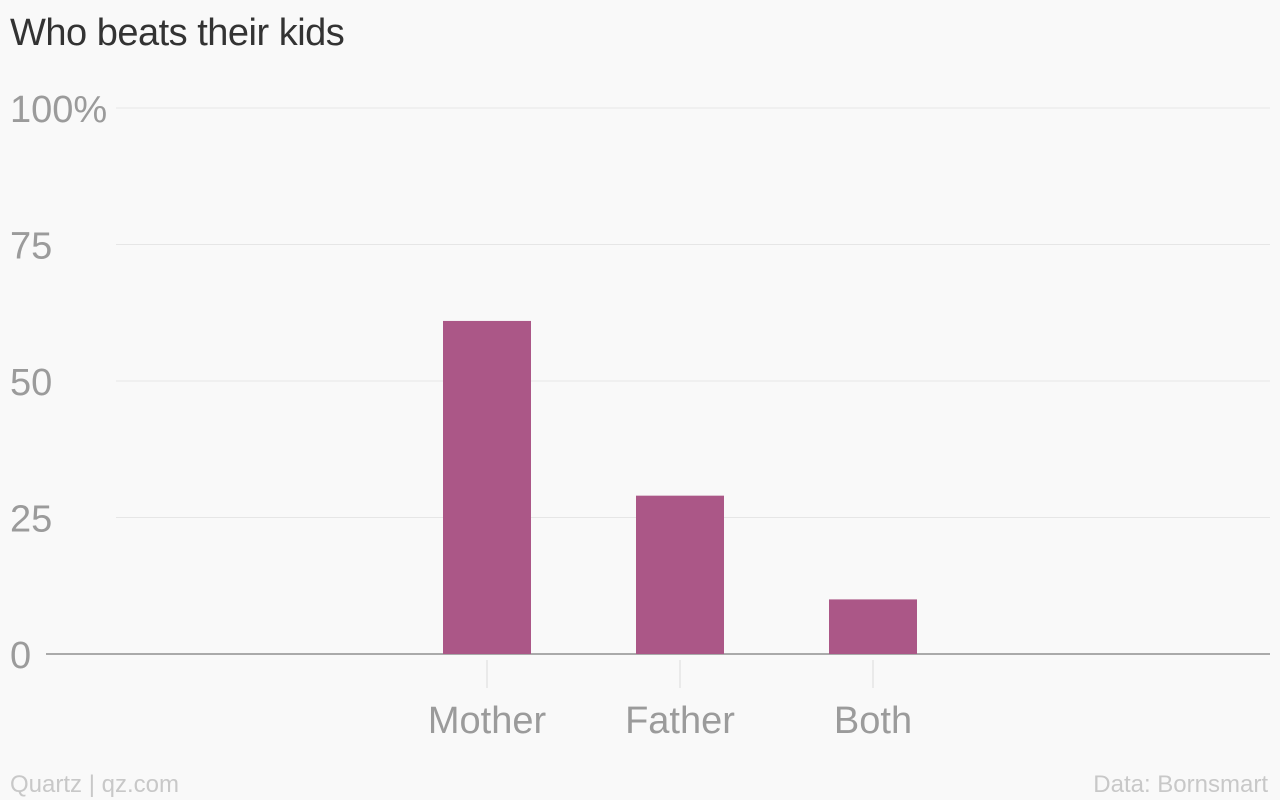 Image resolution: width=1280 pixels, height=800 pixels. I want to click on bar-father, so click(680, 574).